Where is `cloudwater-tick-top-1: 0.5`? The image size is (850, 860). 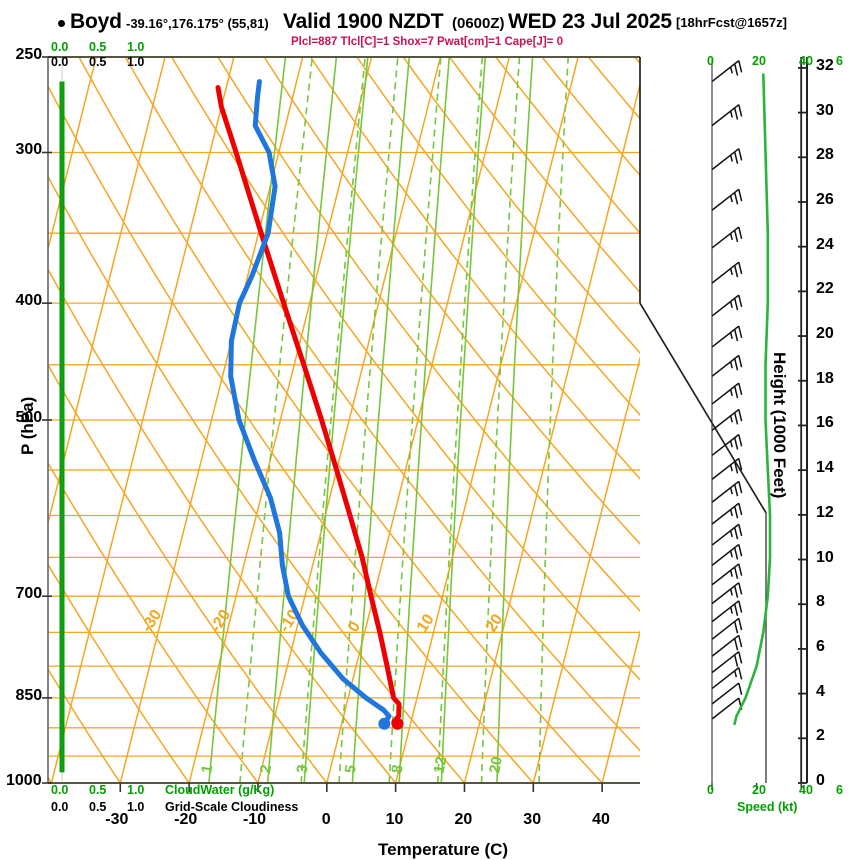 cloudwater-tick-top-1: 0.5 is located at coordinates (98, 47).